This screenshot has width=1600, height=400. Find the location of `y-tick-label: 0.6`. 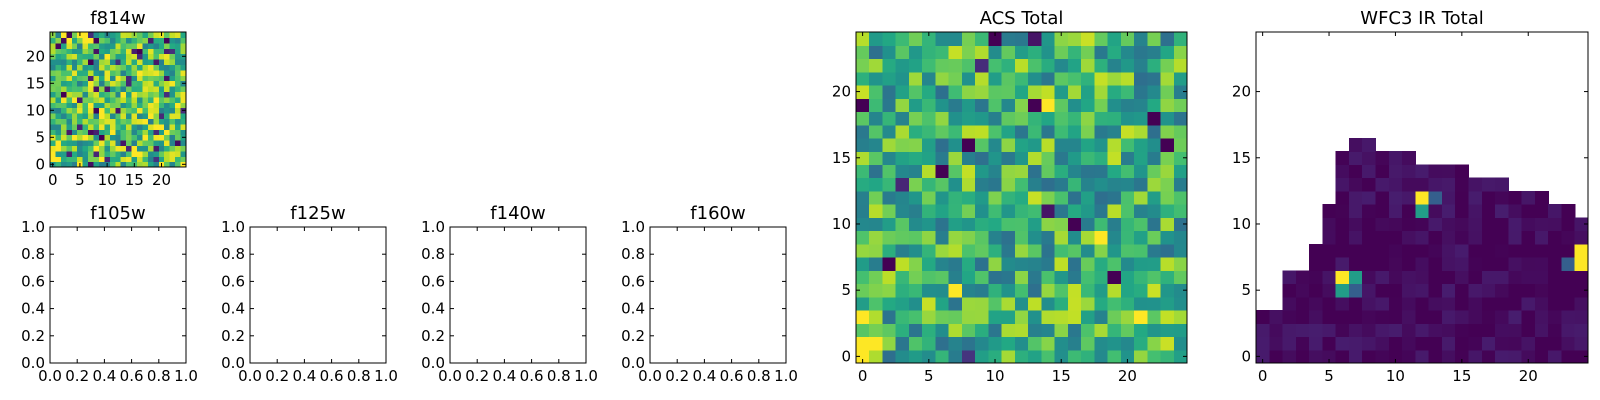

y-tick-label: 0.6 is located at coordinates (33, 281).